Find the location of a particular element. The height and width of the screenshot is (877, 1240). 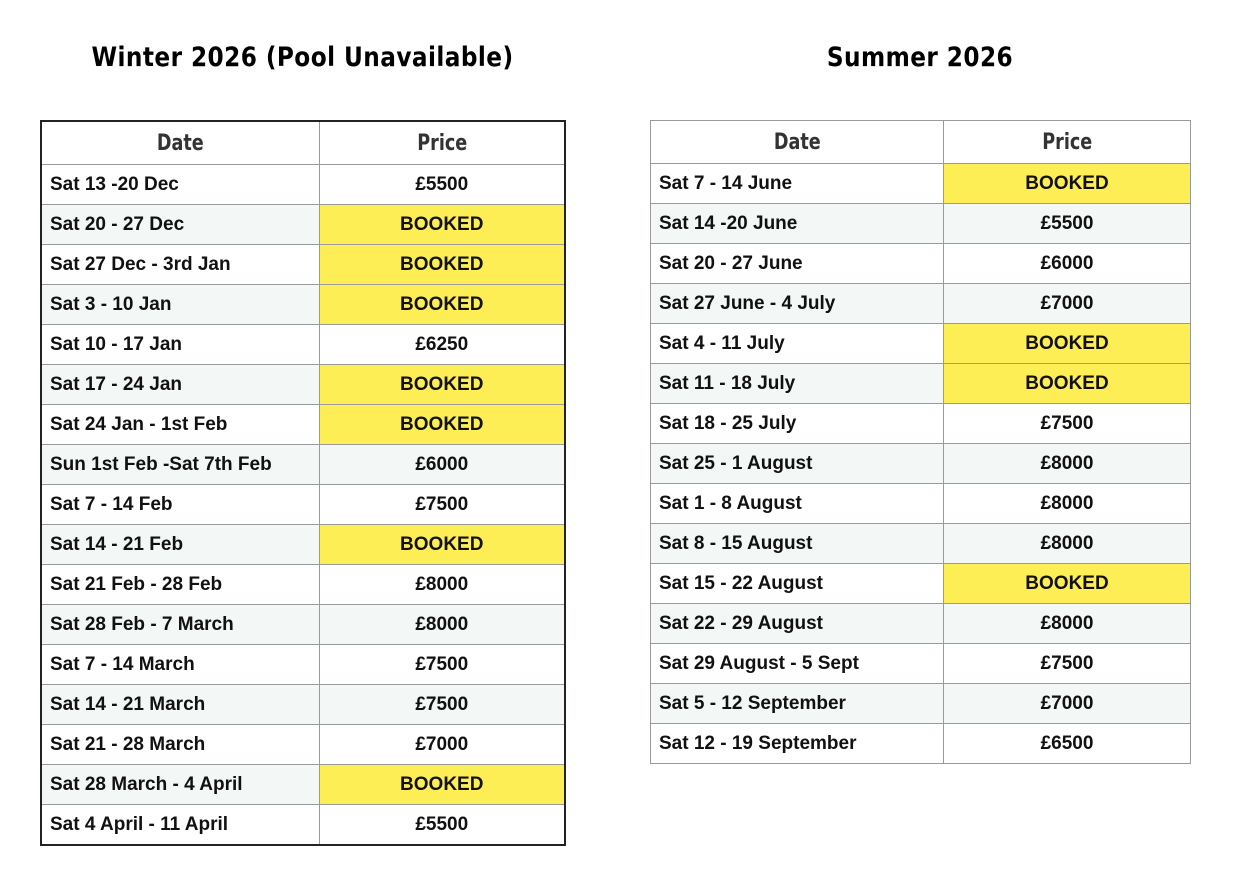

table-row: Sat 14 - 21 Feb BOOKED is located at coordinates (303, 544).